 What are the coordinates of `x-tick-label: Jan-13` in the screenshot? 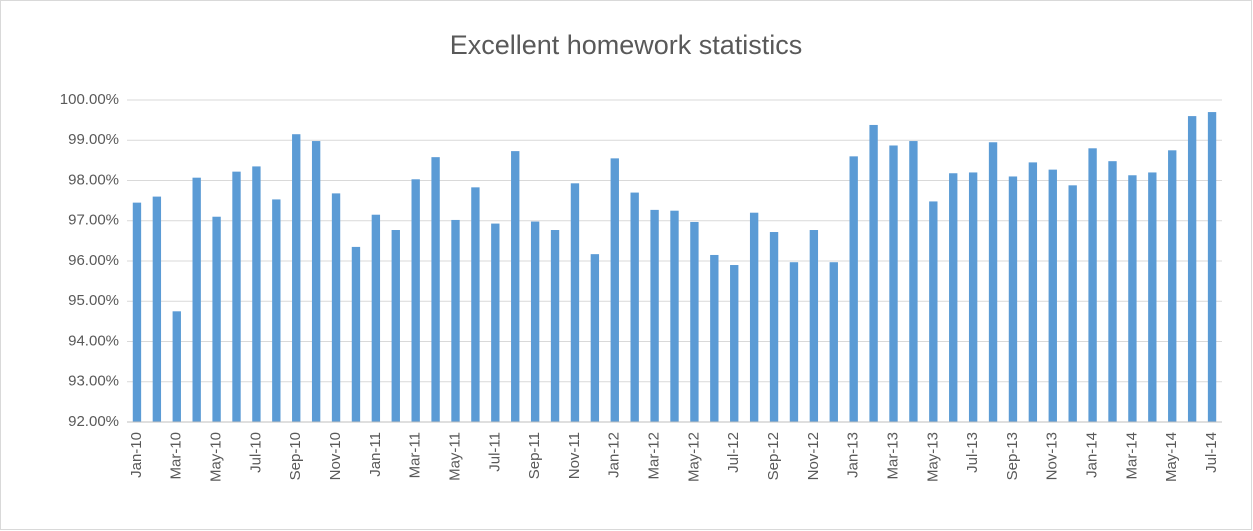 It's located at (853, 455).